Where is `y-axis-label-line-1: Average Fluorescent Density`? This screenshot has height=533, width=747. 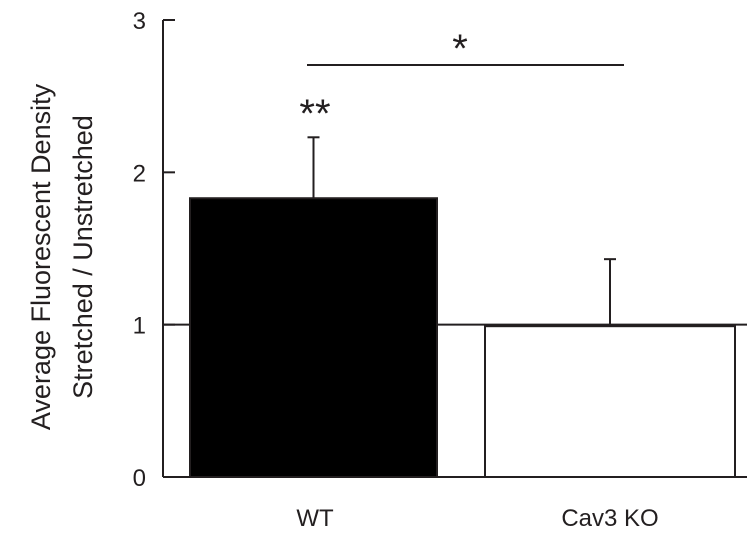 y-axis-label-line-1: Average Fluorescent Density is located at coordinates (41, 256).